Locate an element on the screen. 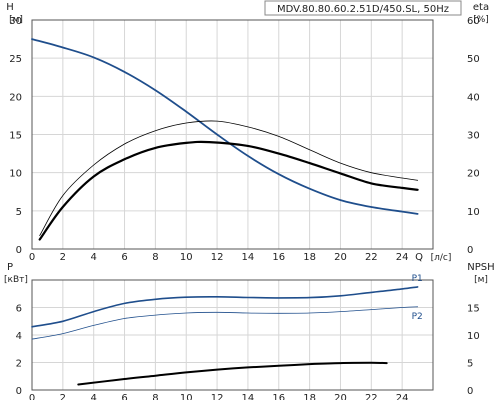  series-label: P1 is located at coordinates (417, 279).